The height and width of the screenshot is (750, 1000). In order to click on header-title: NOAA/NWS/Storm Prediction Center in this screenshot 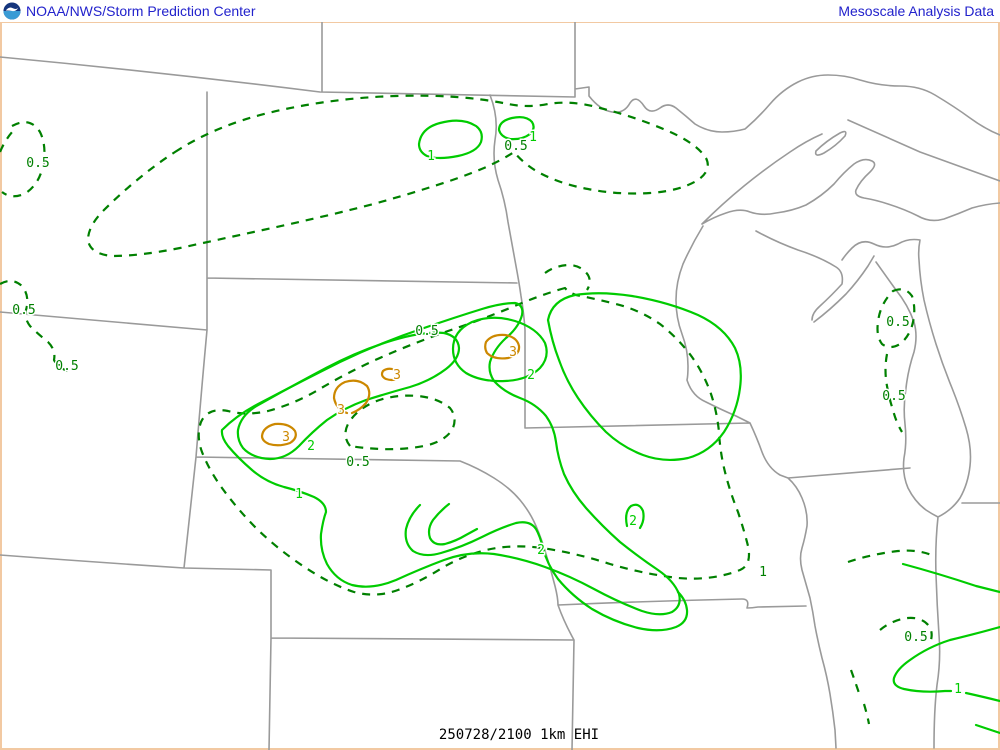, I will do `click(141, 11)`.